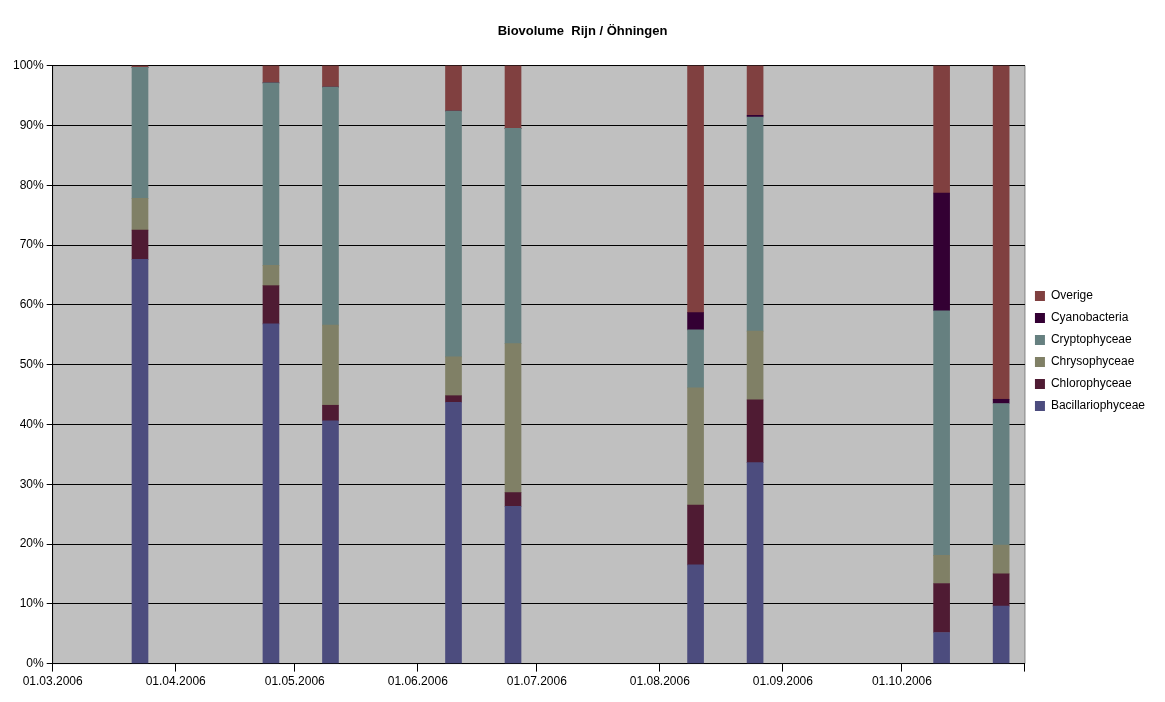 The image size is (1165, 702). I want to click on legend-label: Cryptophyceae, so click(1091, 339).